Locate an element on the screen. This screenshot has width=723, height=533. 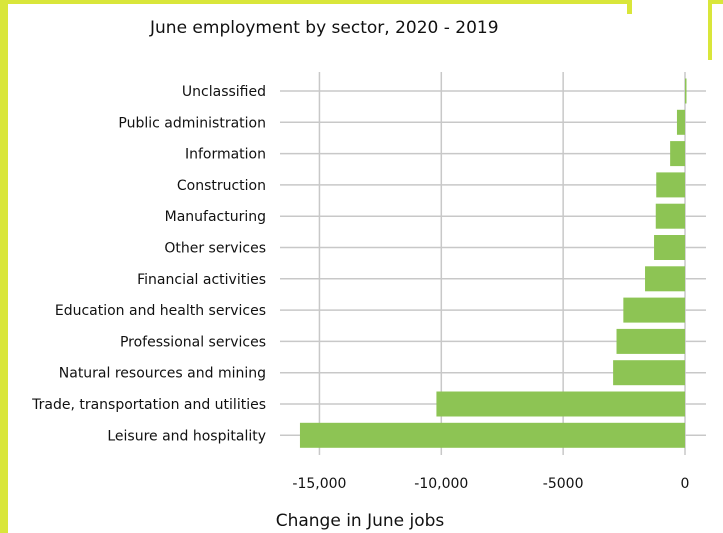
frame-right-edge is located at coordinates (710, 30).